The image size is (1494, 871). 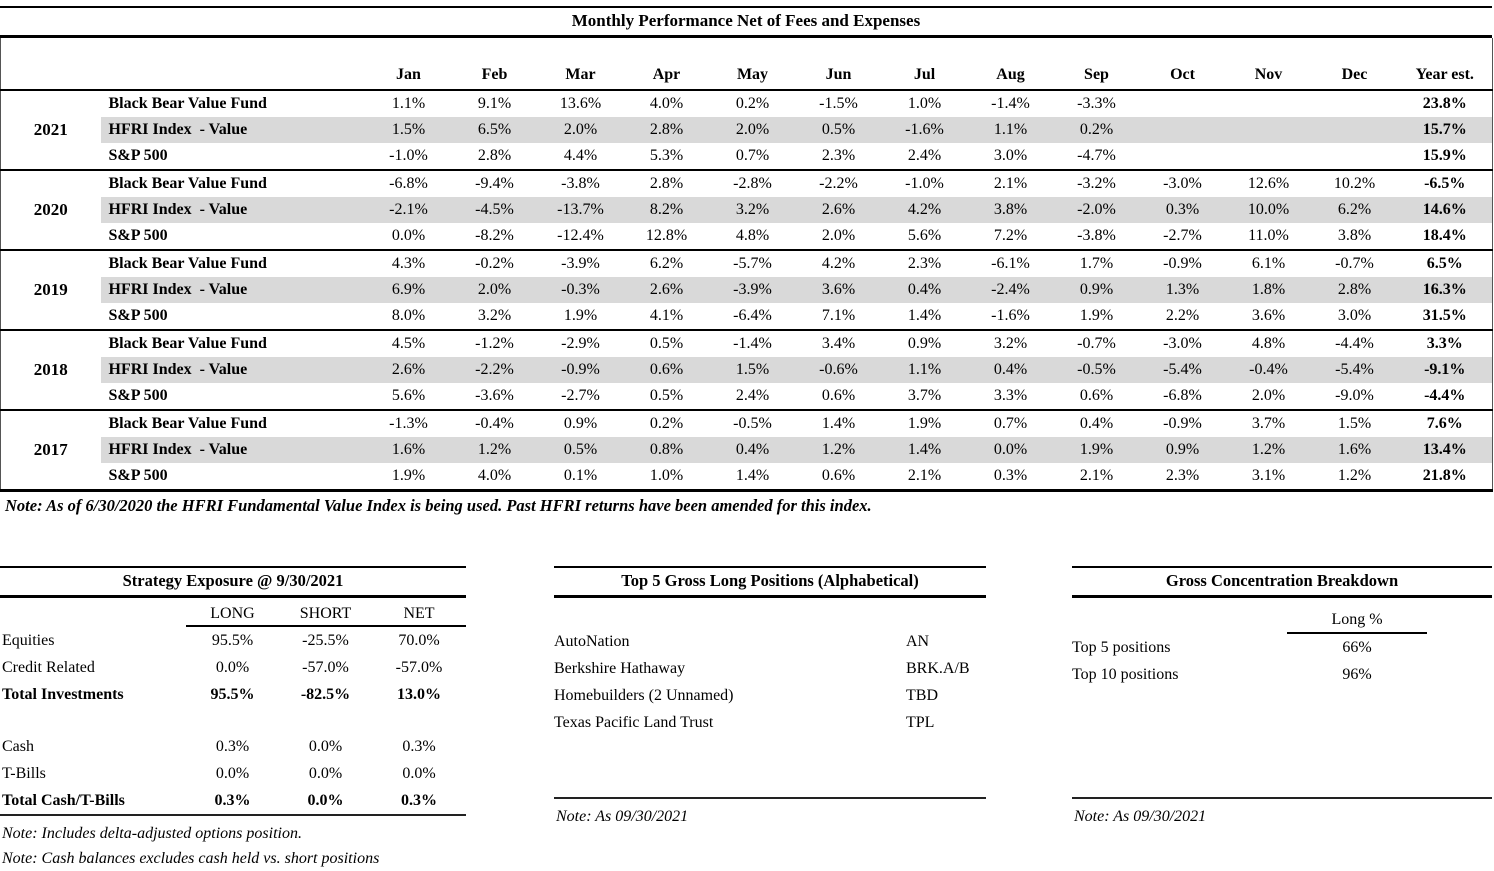 I want to click on position-row: Berkshire Hathaway BRK.A/B, so click(x=770, y=668).